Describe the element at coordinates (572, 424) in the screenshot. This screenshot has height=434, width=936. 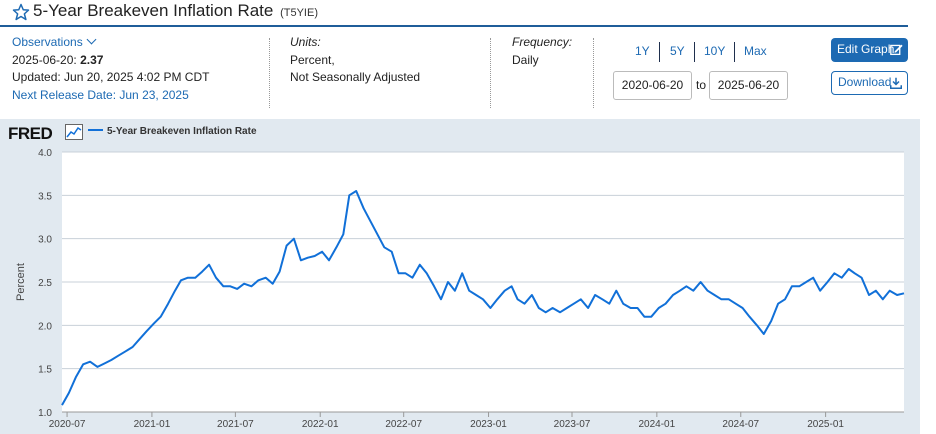
I see `x-tick-label: 2023-07` at that location.